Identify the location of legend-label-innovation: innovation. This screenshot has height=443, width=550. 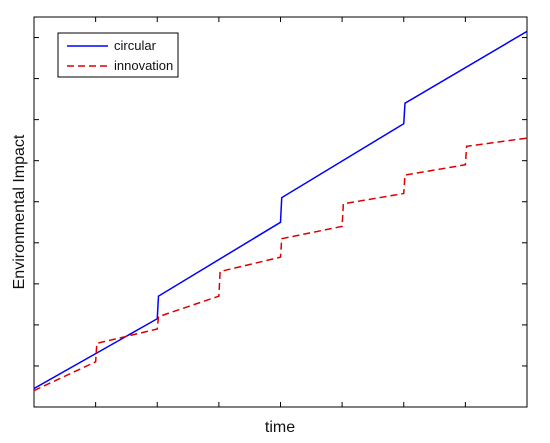
(143, 65).